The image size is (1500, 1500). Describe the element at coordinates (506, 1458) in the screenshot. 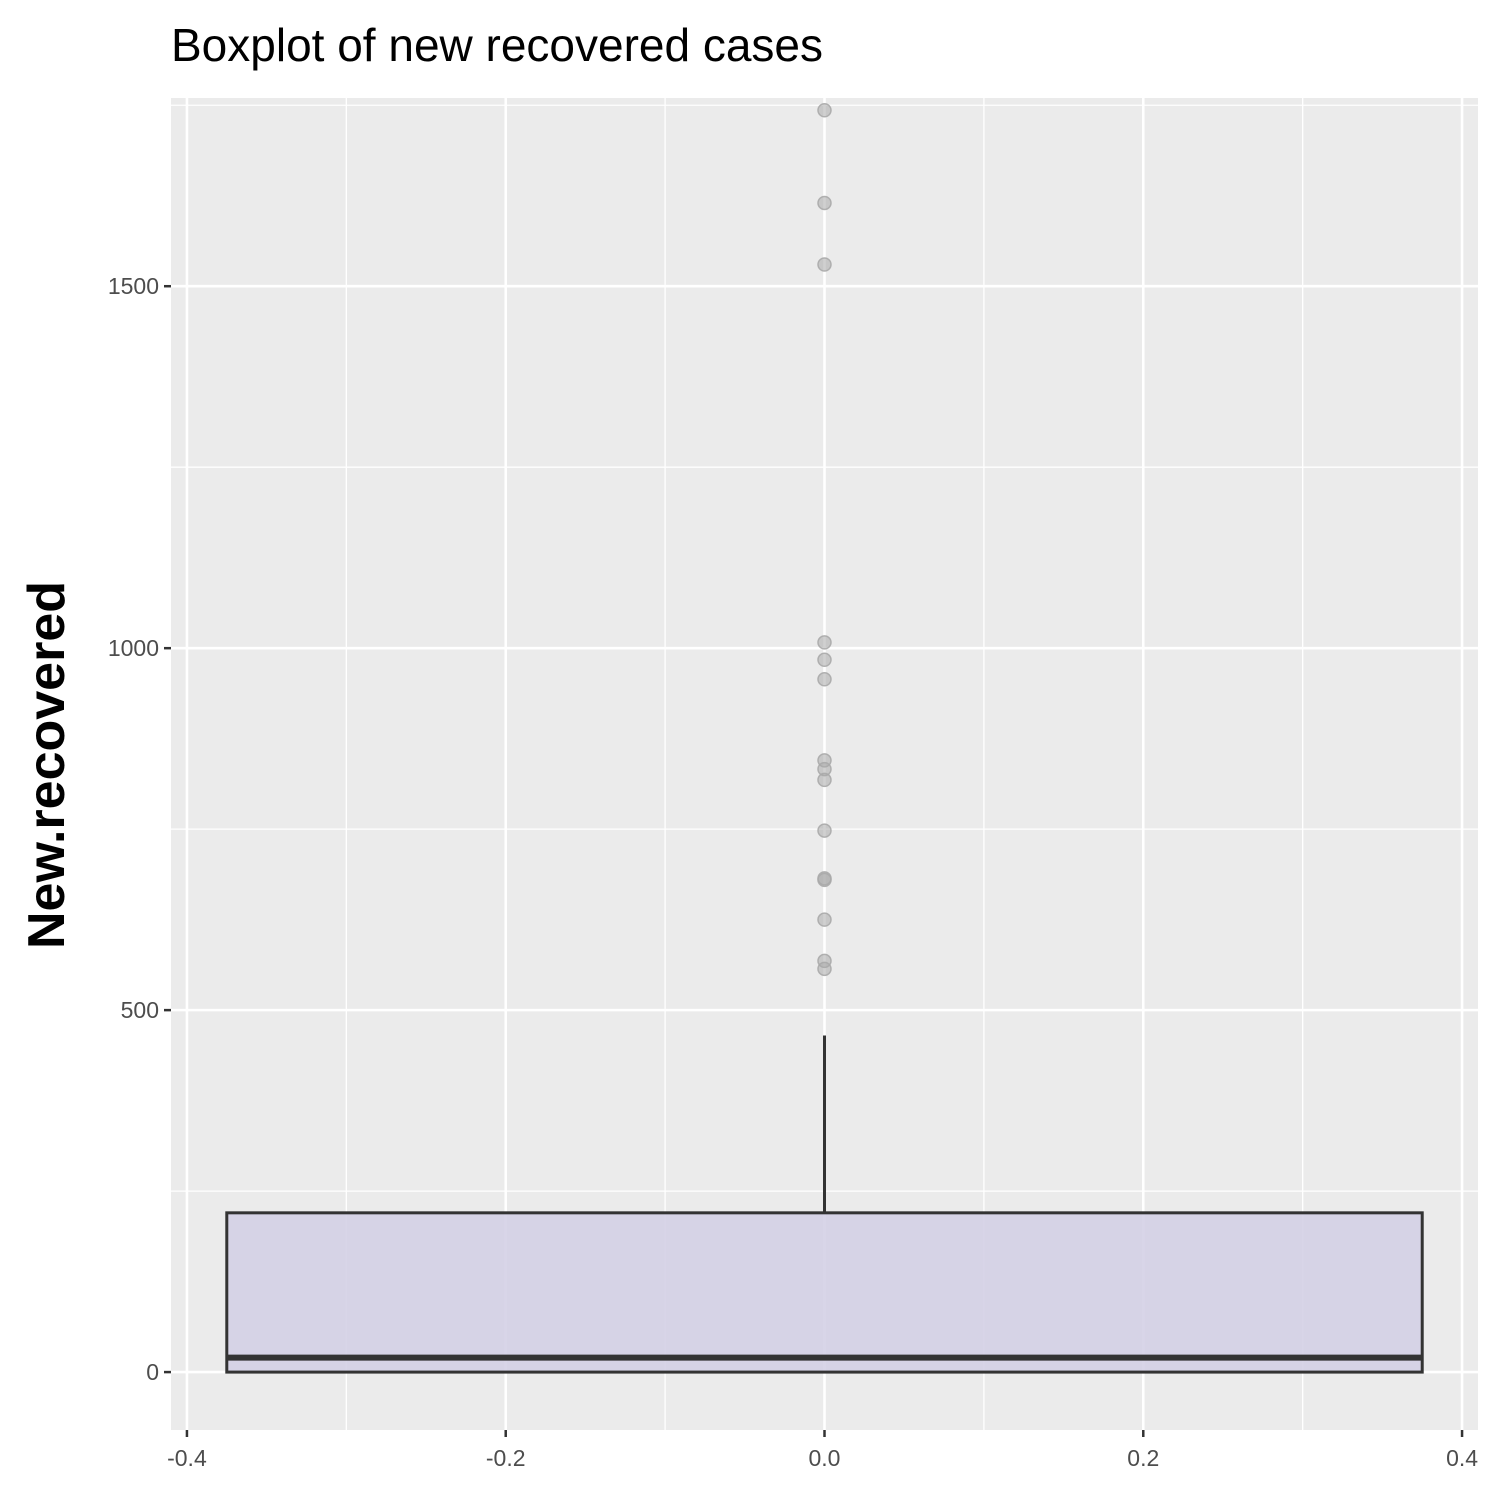

I see `x-tick-label: -0.2` at that location.